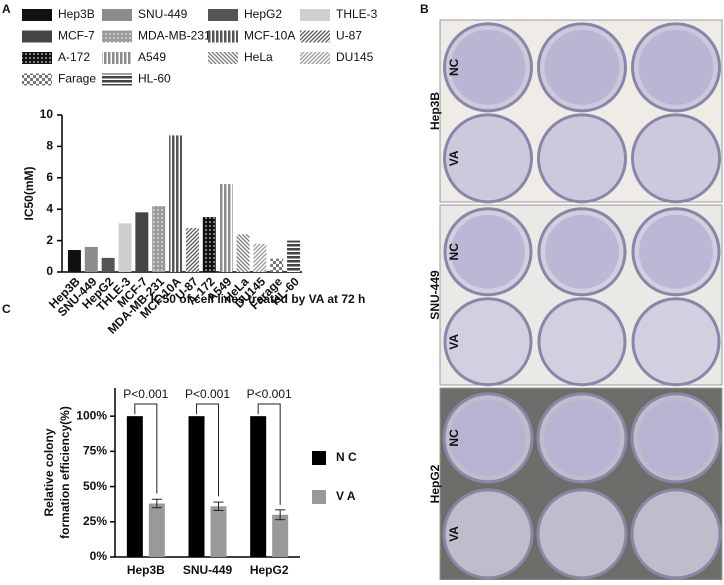 The width and height of the screenshot is (724, 585). Describe the element at coordinates (355, 57) in the screenshot. I see `legend-label: DU145` at that location.